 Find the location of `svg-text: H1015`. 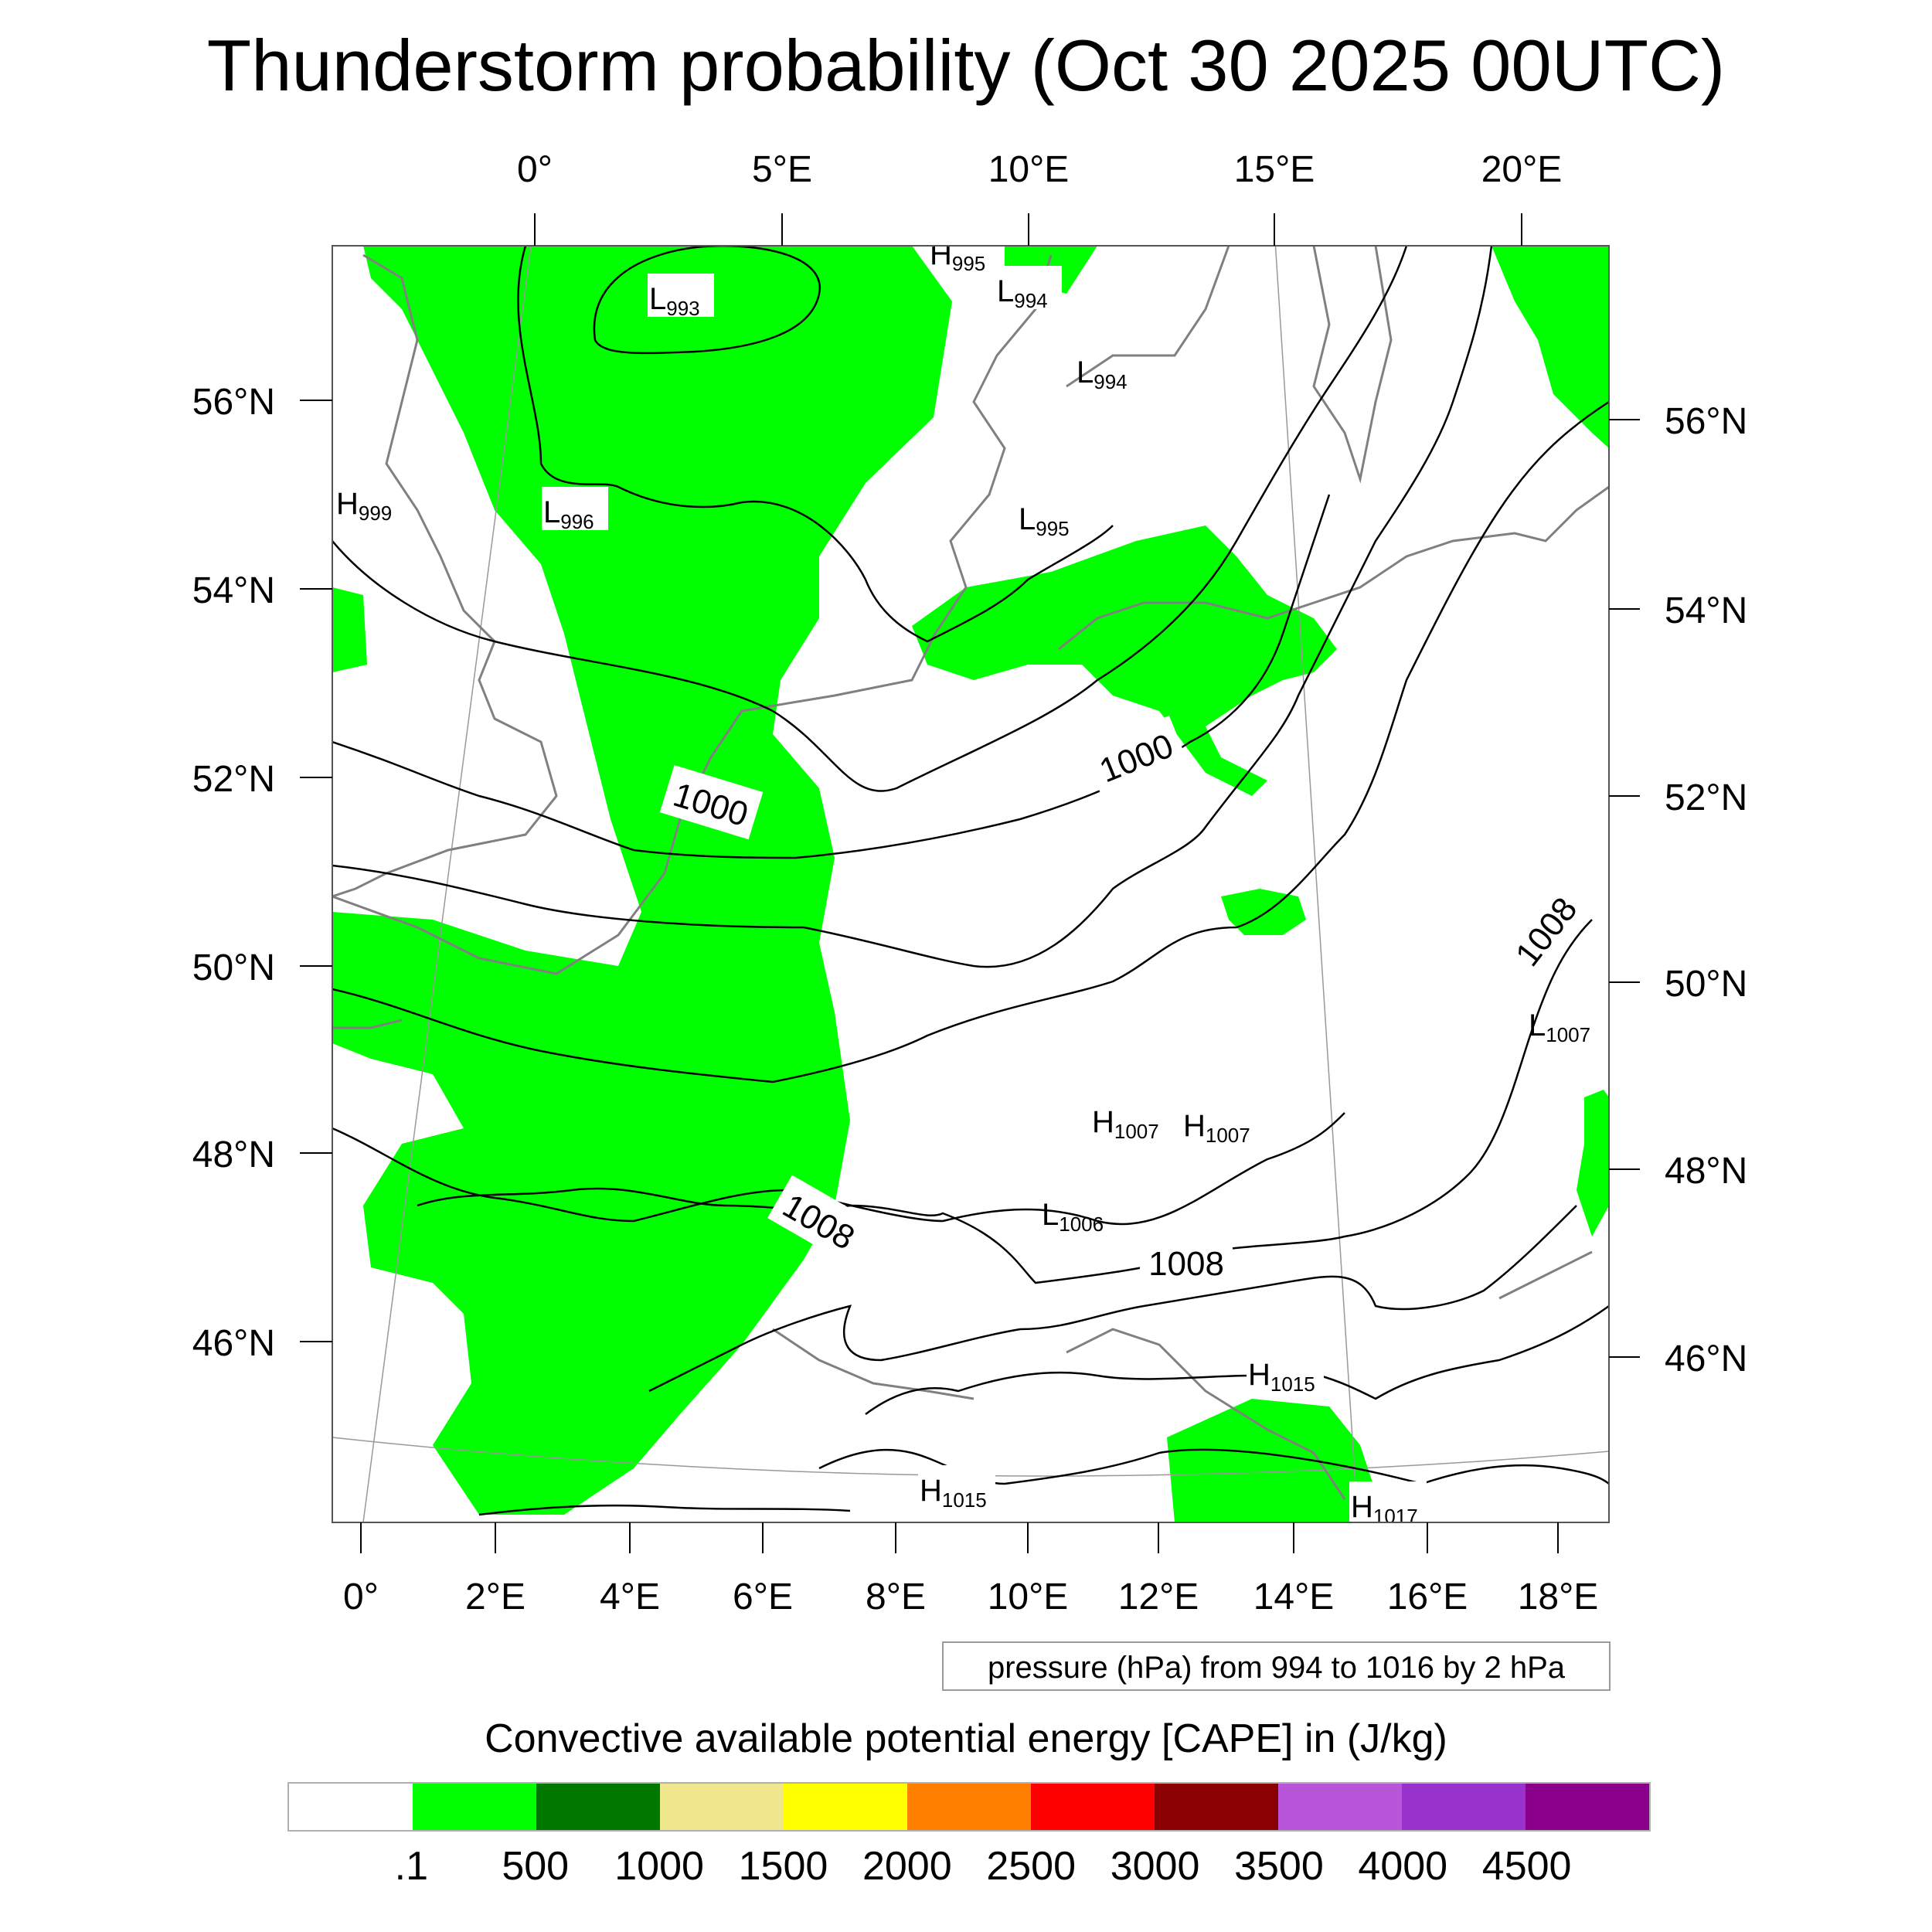

svg-text: H1015 is located at coordinates (954, 1493).